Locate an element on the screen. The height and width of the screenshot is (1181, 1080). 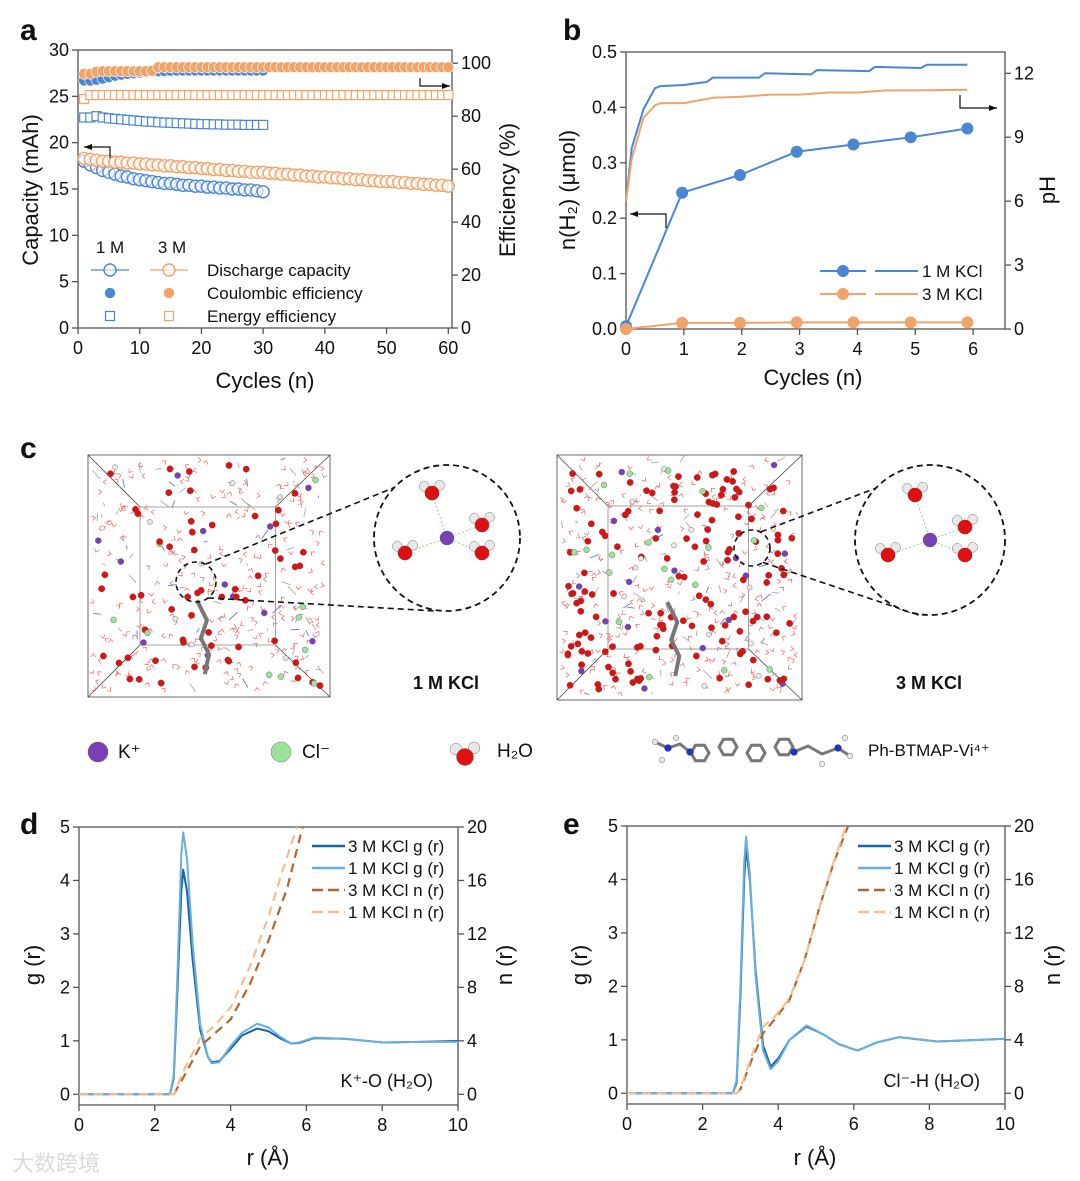
y-tick-label: 25 is located at coordinates (59, 96).